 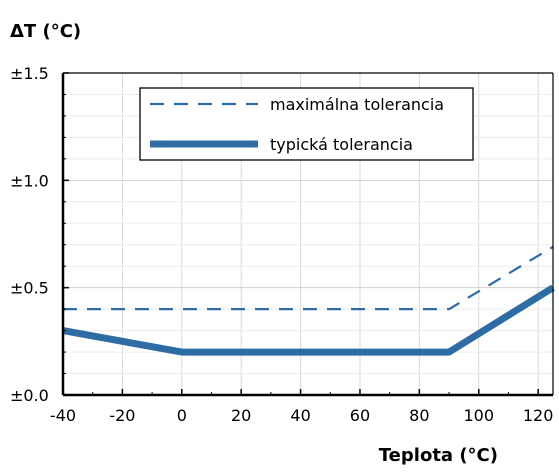 I want to click on series-line-maximalna-tolerancia, so click(x=308, y=278).